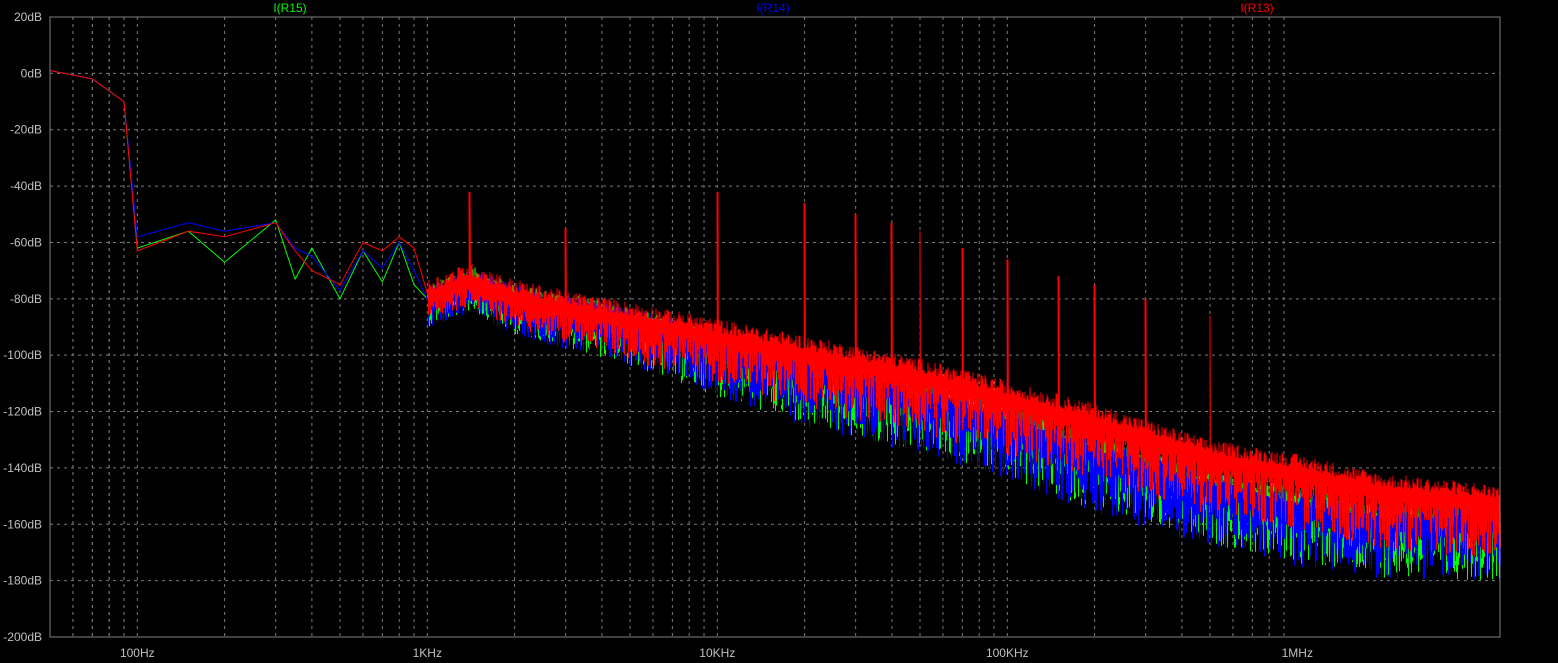 The height and width of the screenshot is (663, 1558). What do you see at coordinates (427, 653) in the screenshot?
I see `x-tick-label: 1KHz` at bounding box center [427, 653].